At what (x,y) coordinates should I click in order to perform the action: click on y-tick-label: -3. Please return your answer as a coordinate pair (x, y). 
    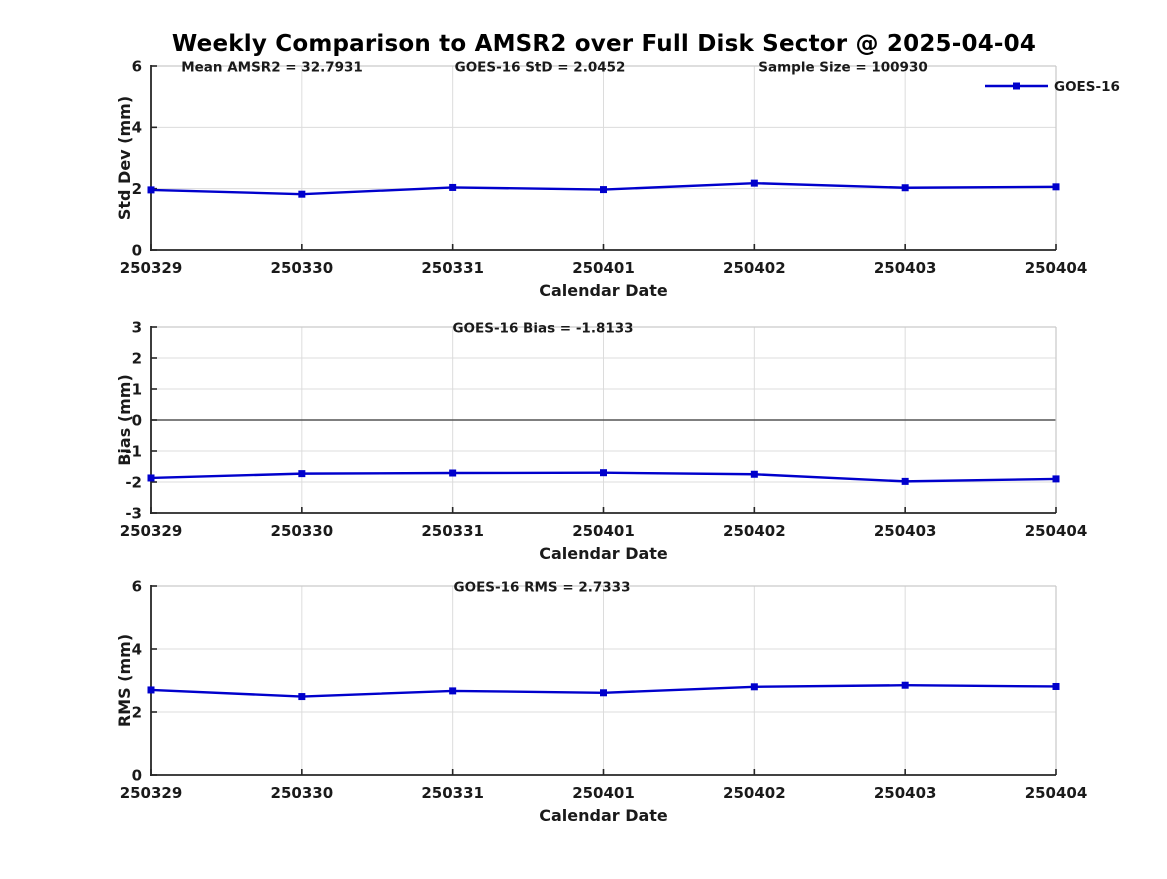
    Looking at the image, I should click on (133, 513).